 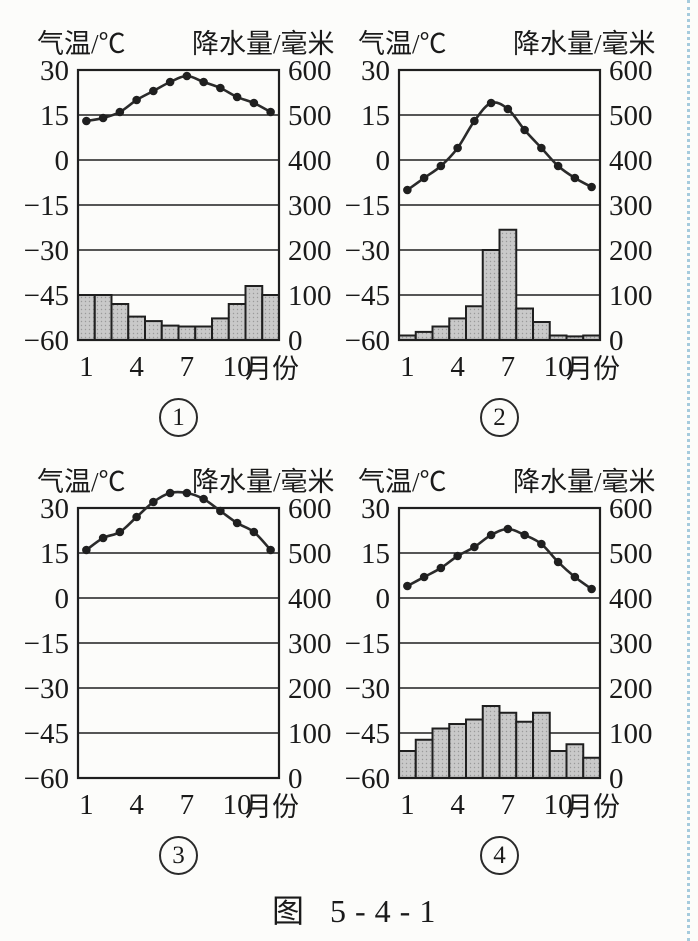 I want to click on chart-number: 1, so click(x=178, y=417).